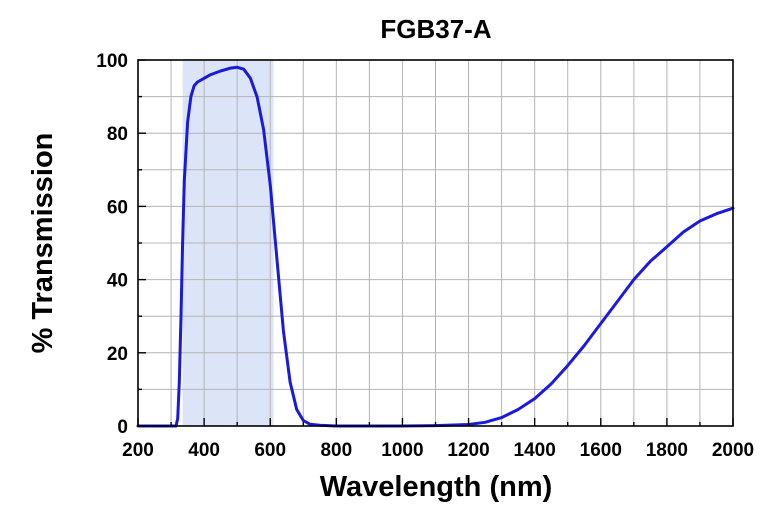 The width and height of the screenshot is (780, 511). Describe the element at coordinates (535, 450) in the screenshot. I see `x-tick-label: 1400` at that location.